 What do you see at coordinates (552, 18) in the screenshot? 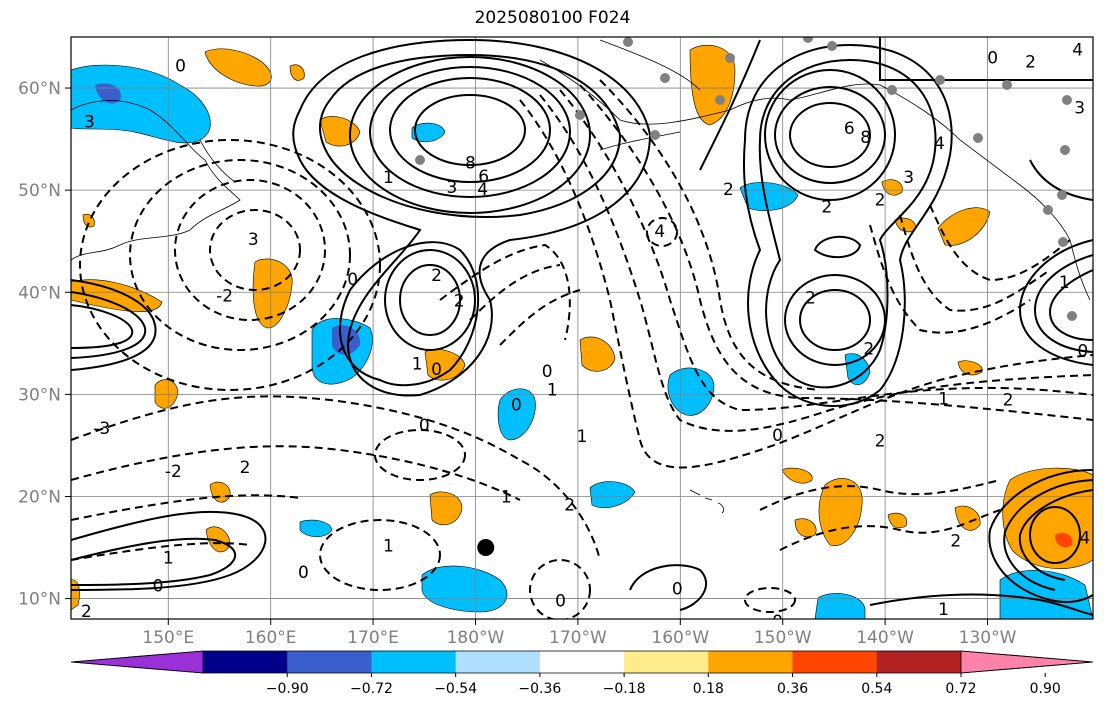
I see `map-title: 2025080100 F024` at bounding box center [552, 18].